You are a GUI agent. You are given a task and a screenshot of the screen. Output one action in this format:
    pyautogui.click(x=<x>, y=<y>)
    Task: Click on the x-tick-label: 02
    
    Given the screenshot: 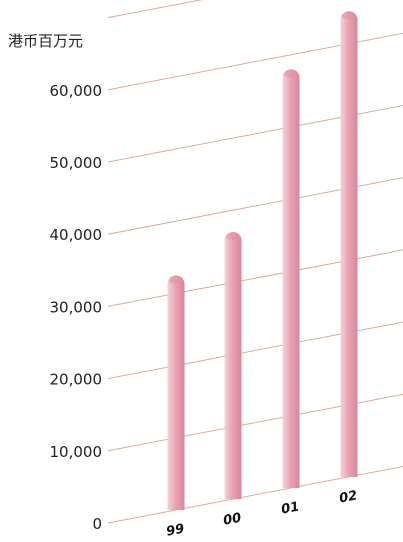 What is the action you would take?
    pyautogui.click(x=348, y=497)
    